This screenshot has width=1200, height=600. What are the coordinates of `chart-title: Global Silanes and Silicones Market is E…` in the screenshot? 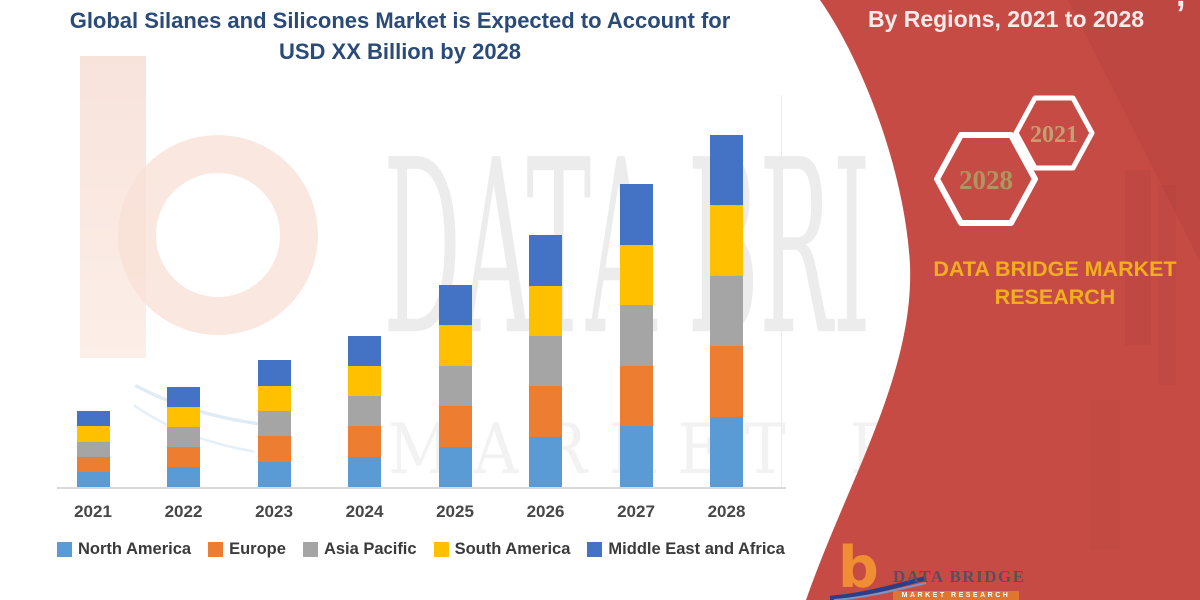 It's located at (400, 36).